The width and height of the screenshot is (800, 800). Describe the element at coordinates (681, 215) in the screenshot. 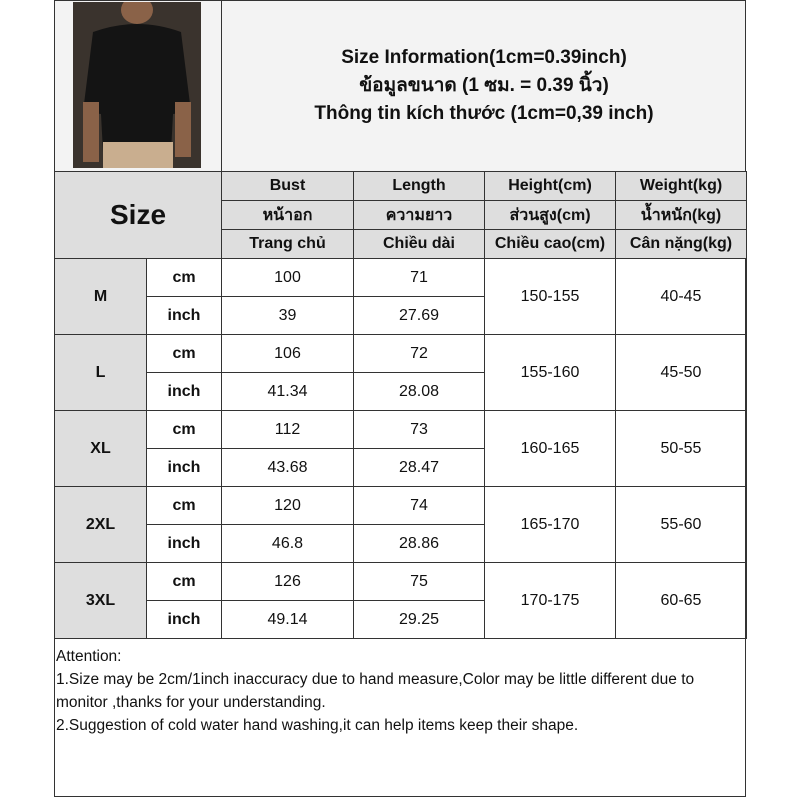

I see `col-weight-th: น้ำหนัก(kg)` at that location.